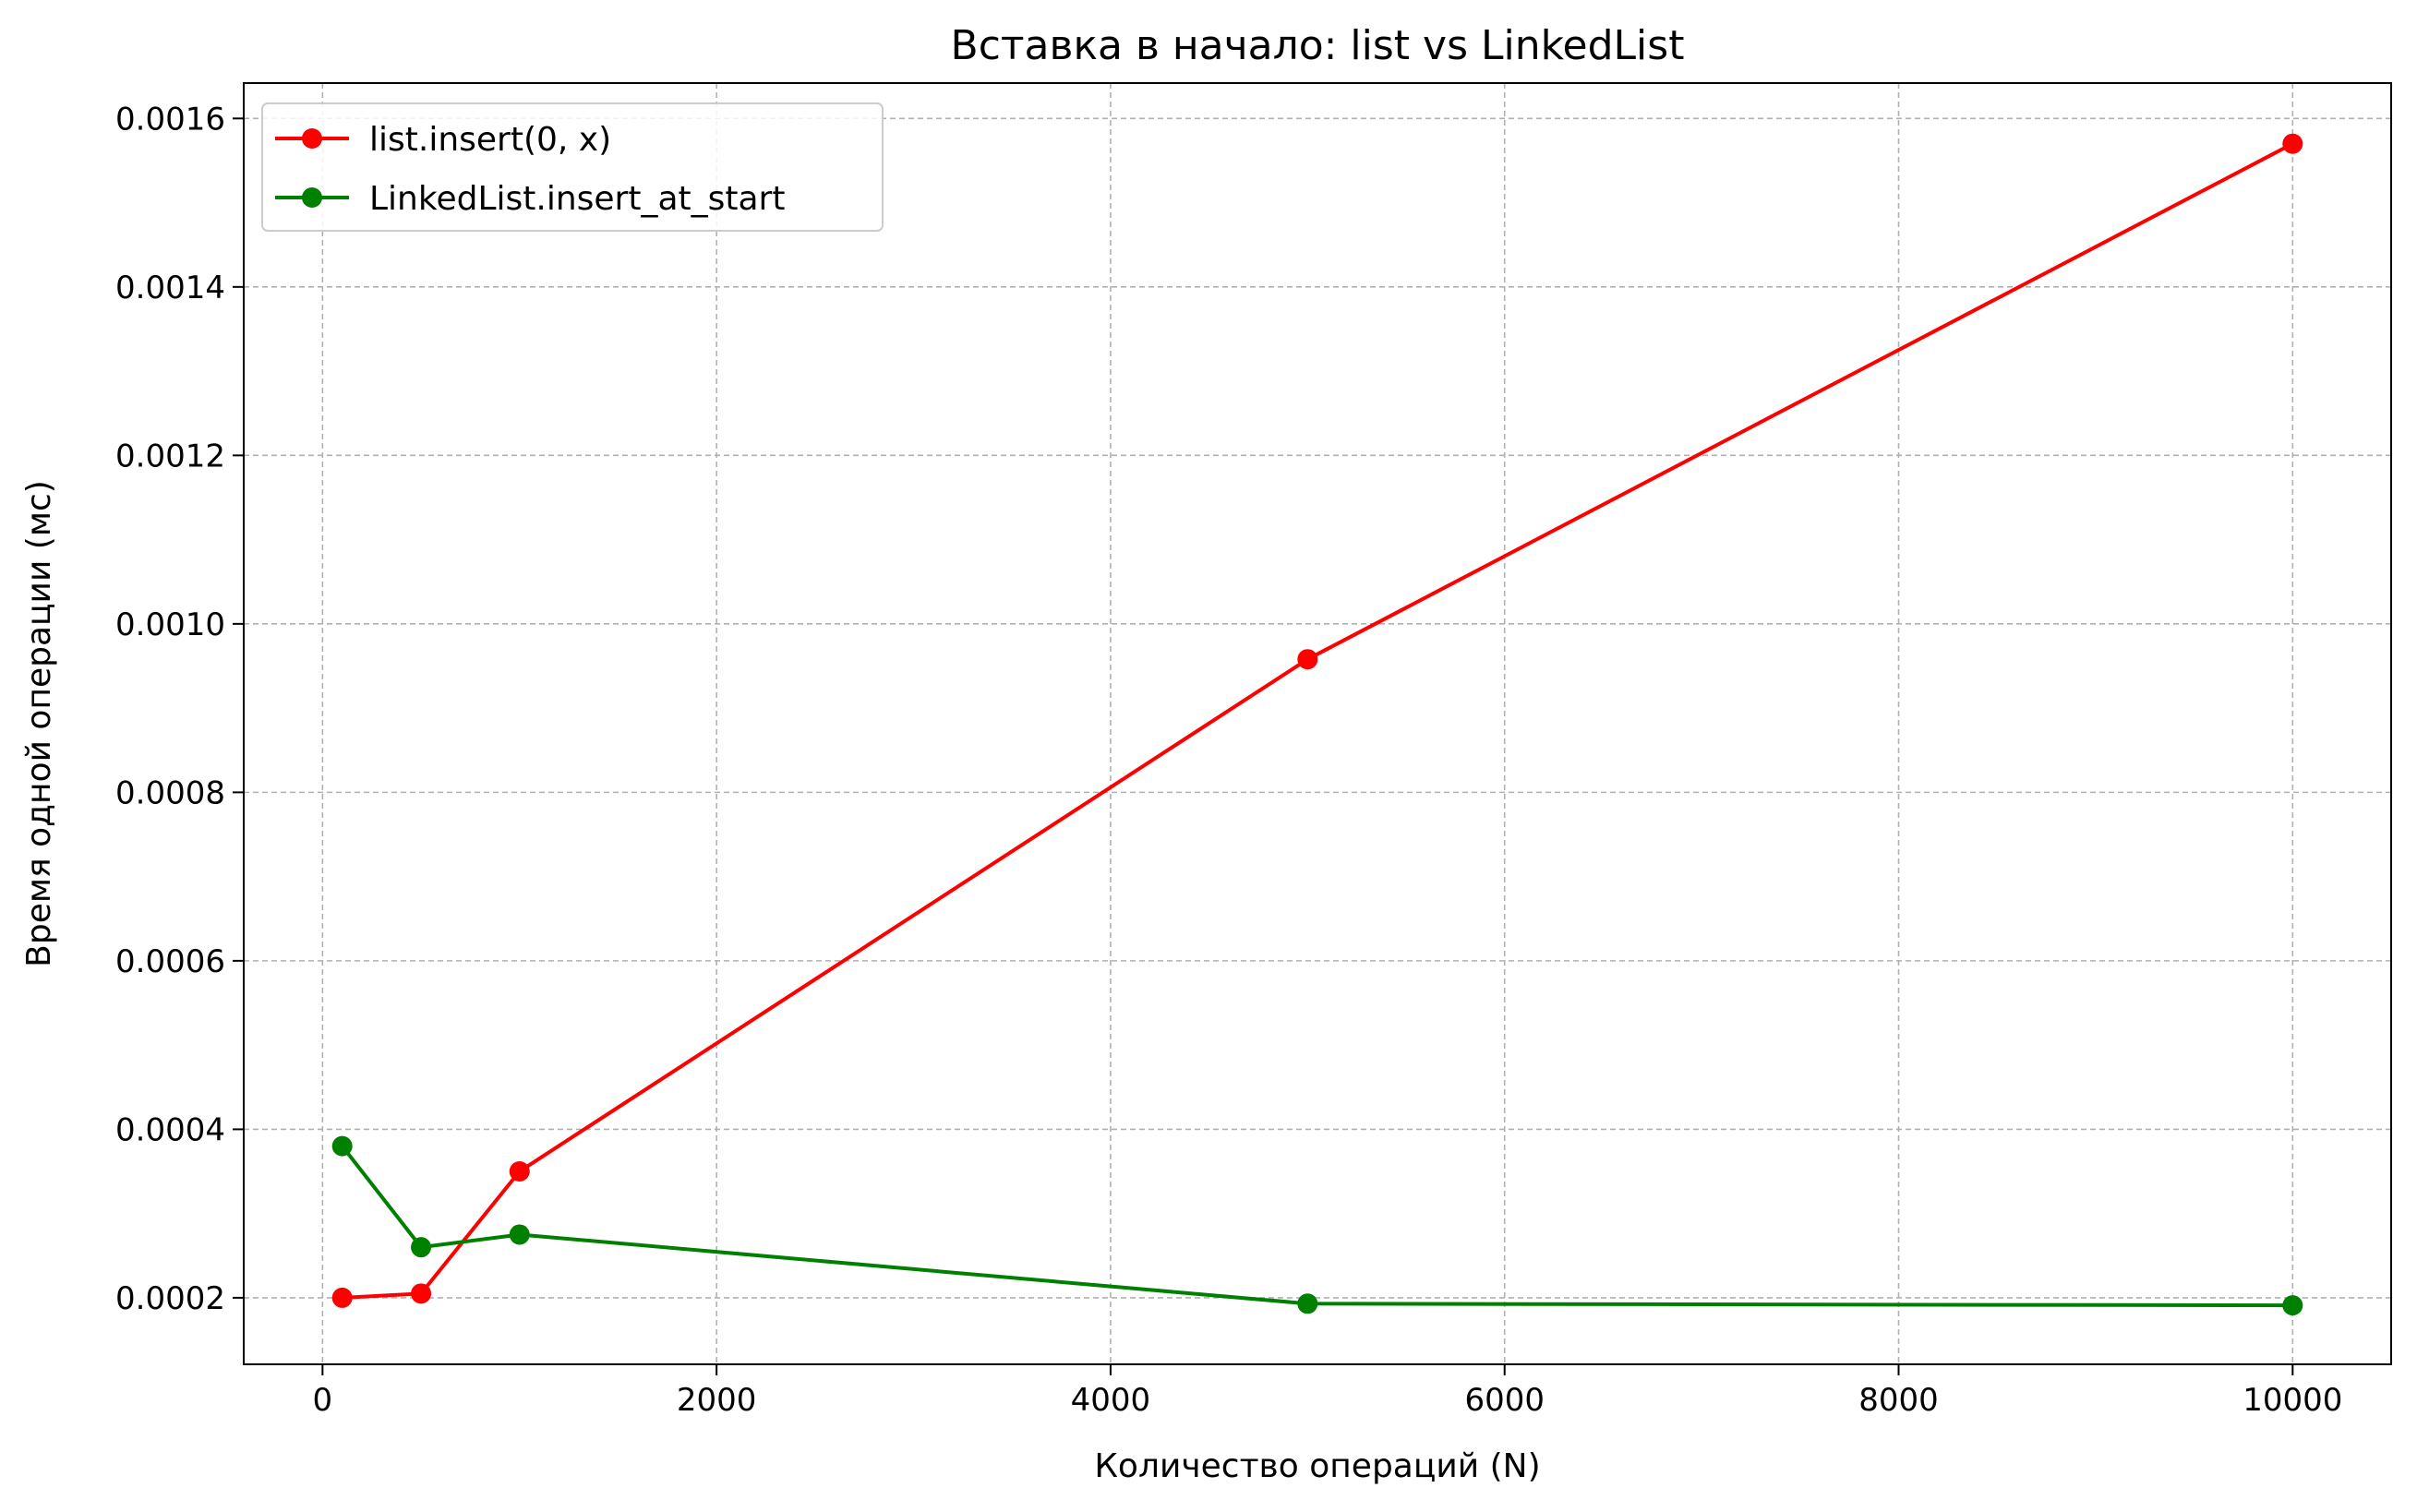 The width and height of the screenshot is (2417, 1512). What do you see at coordinates (323, 1400) in the screenshot?
I see `x-tick-label: 0` at bounding box center [323, 1400].